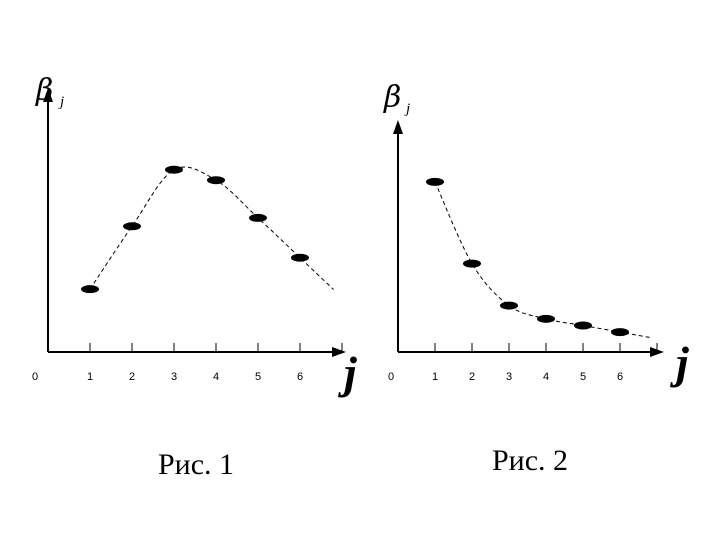  What do you see at coordinates (215, 363) in the screenshot?
I see `chart-1-ticks: 1 2 3 4 5 6` at bounding box center [215, 363].